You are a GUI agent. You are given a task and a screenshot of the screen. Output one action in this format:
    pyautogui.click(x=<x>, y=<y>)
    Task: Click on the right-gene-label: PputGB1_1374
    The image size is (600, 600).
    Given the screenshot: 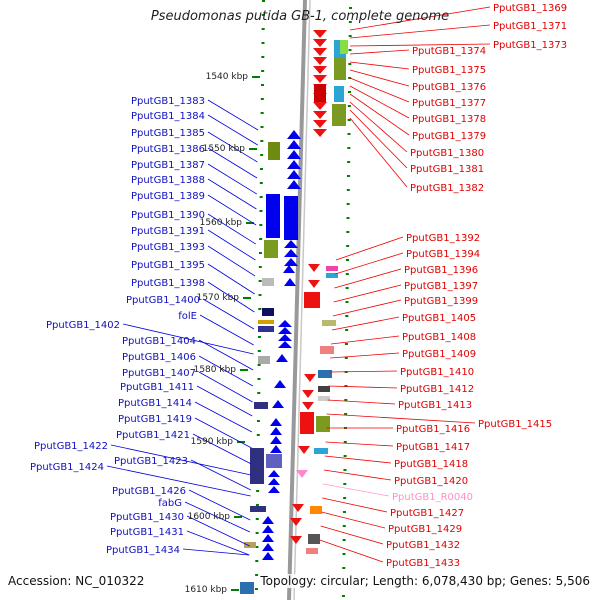 What is the action you would take?
    pyautogui.click(x=449, y=51)
    